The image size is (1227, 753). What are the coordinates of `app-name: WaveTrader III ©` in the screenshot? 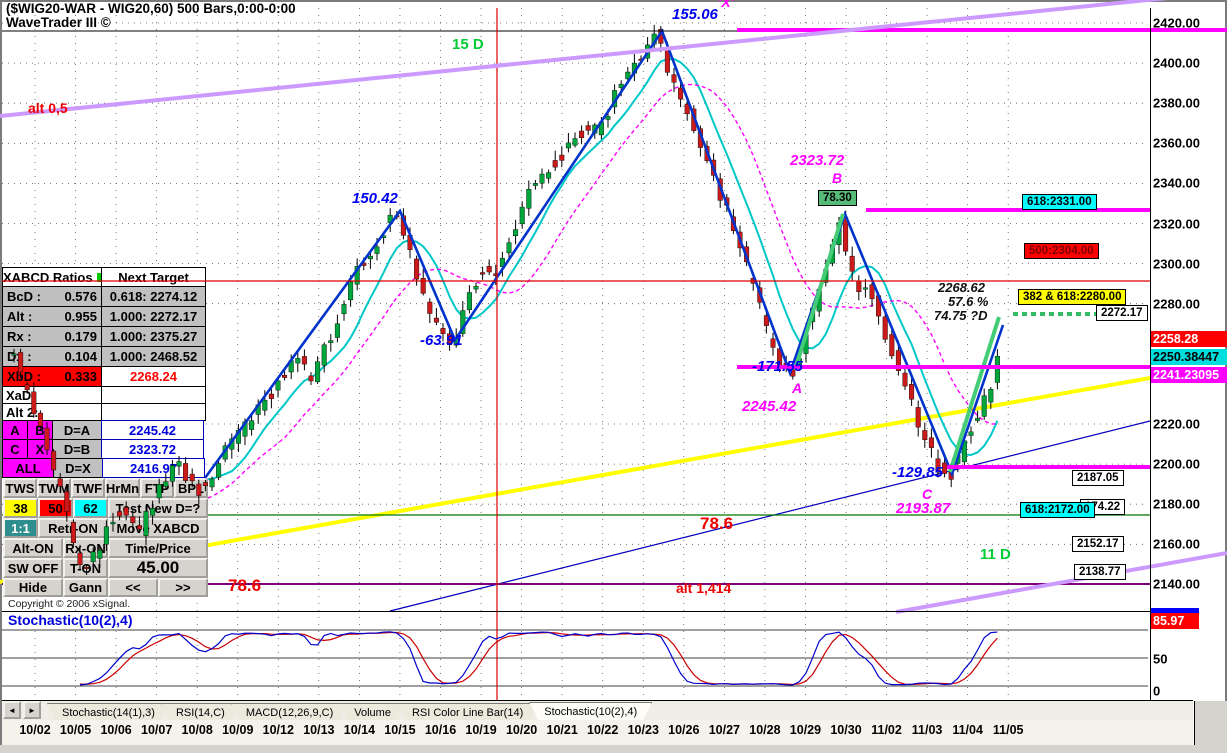 It's located at (58, 22).